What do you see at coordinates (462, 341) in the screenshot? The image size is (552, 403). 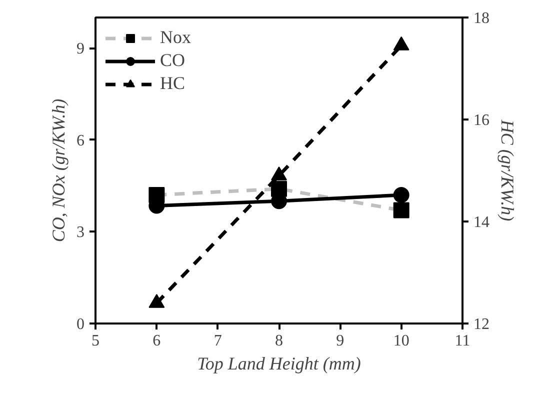 I see `x-tick-label: 11` at bounding box center [462, 341].